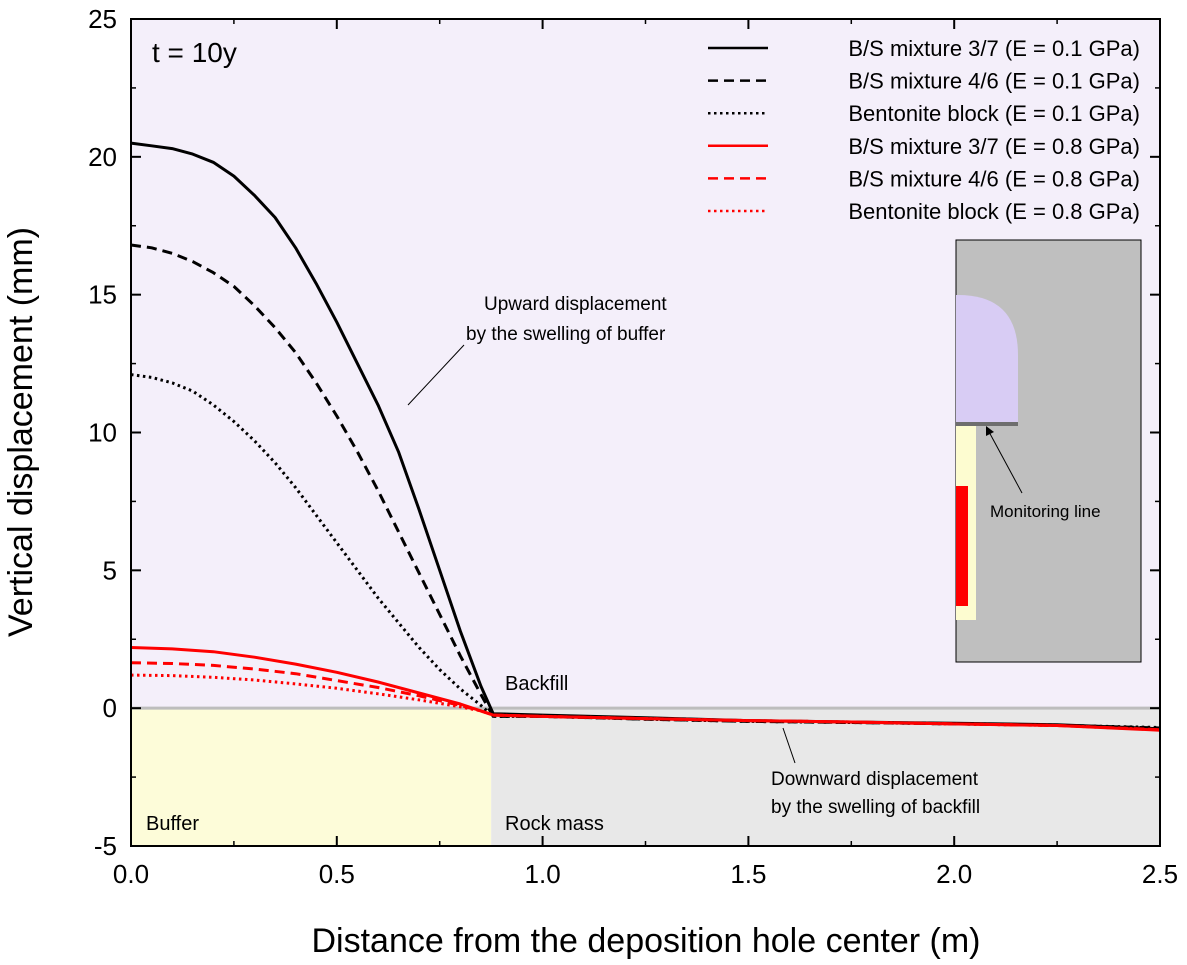 The image size is (1187, 965). What do you see at coordinates (994, 146) in the screenshot?
I see `legend-label-4: B/S mixture 3/7 (E = 0.8 GPa)` at bounding box center [994, 146].